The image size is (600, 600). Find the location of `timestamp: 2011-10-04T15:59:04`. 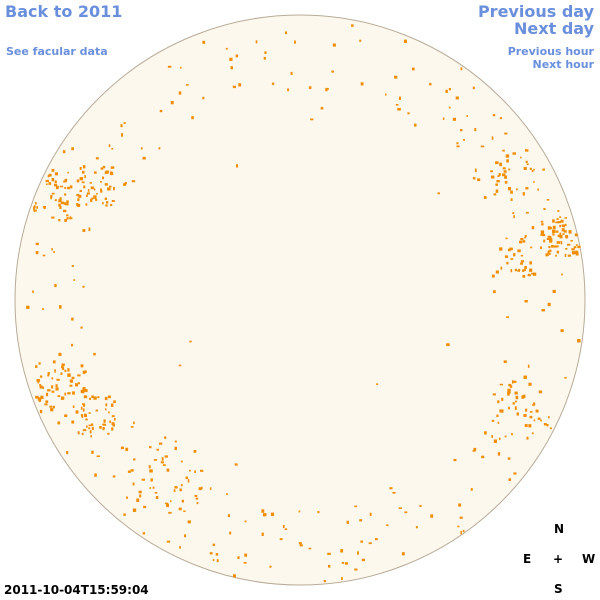

timestamp: 2011-10-04T15:59:04 is located at coordinates (76, 590).